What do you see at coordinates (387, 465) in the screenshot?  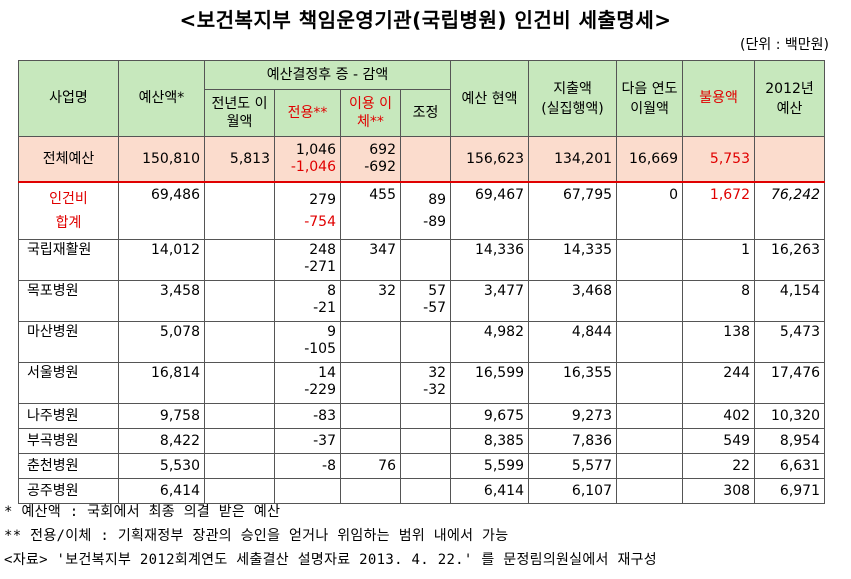 I see `cell-realloc-a: 76` at bounding box center [387, 465].